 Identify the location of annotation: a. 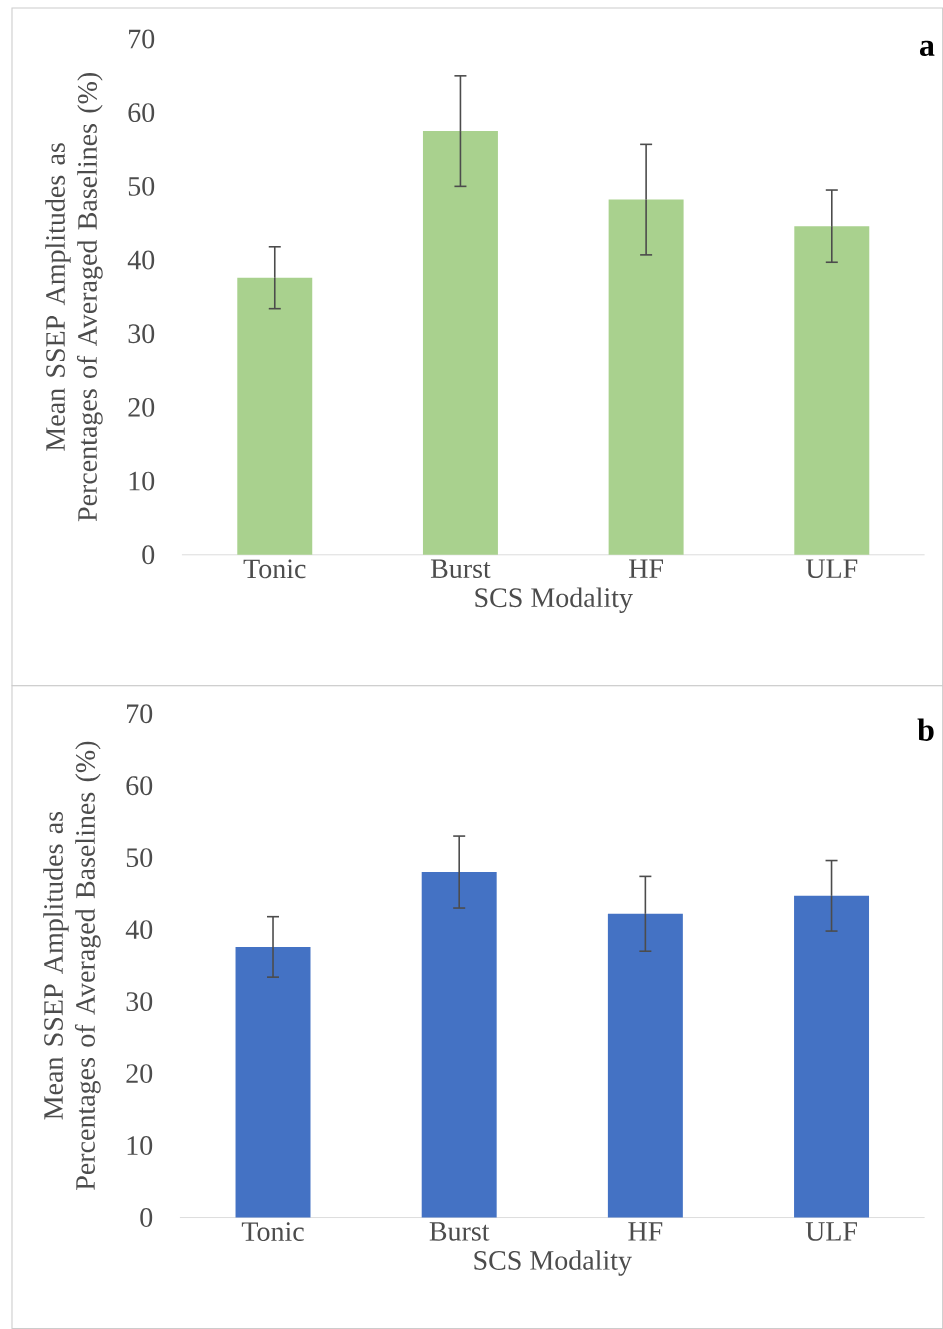
(927, 48).